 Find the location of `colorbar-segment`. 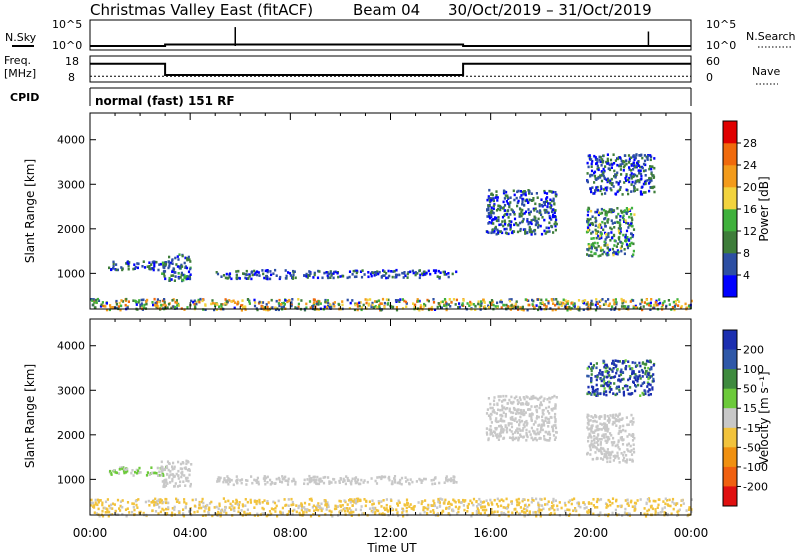

colorbar-segment is located at coordinates (730, 476).